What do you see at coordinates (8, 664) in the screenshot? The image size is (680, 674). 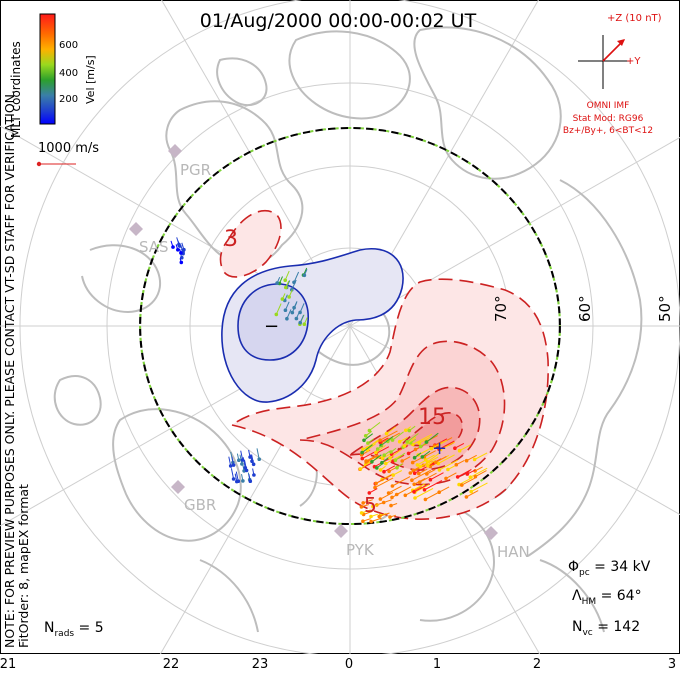 I see `mlt-tick-21: 21` at bounding box center [8, 664].